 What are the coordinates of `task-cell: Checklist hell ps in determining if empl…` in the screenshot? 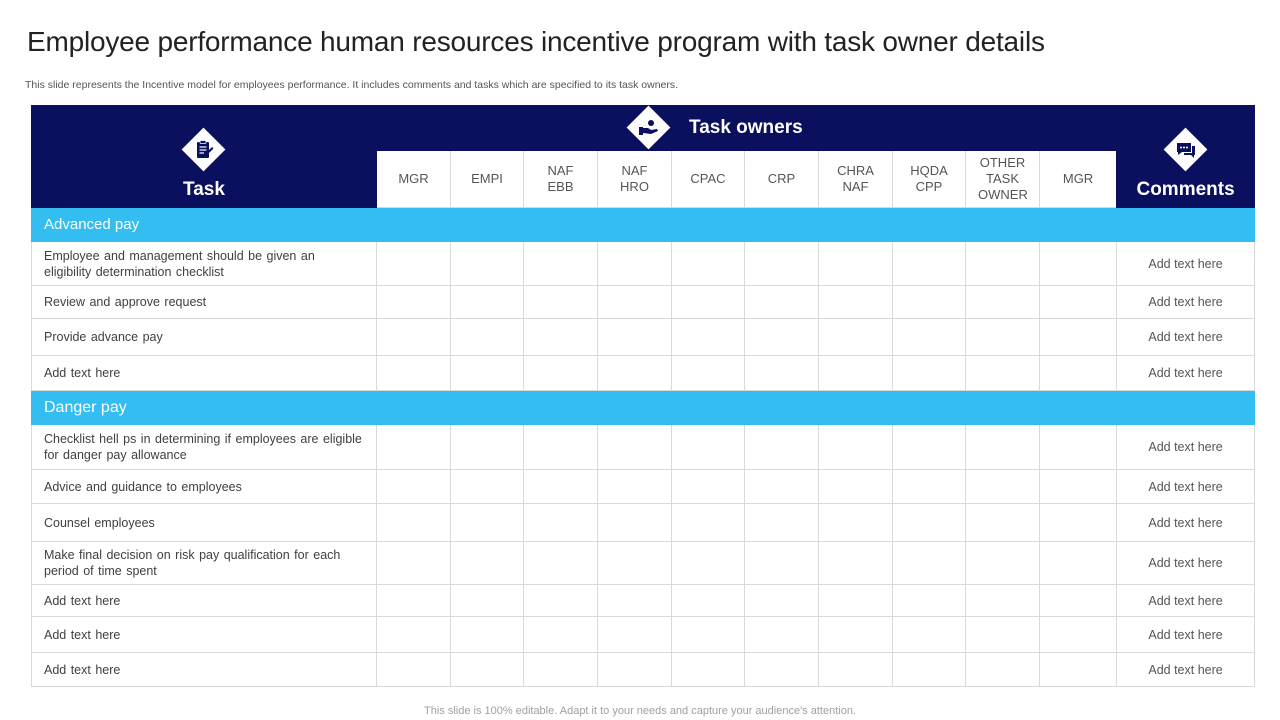 It's located at (204, 447).